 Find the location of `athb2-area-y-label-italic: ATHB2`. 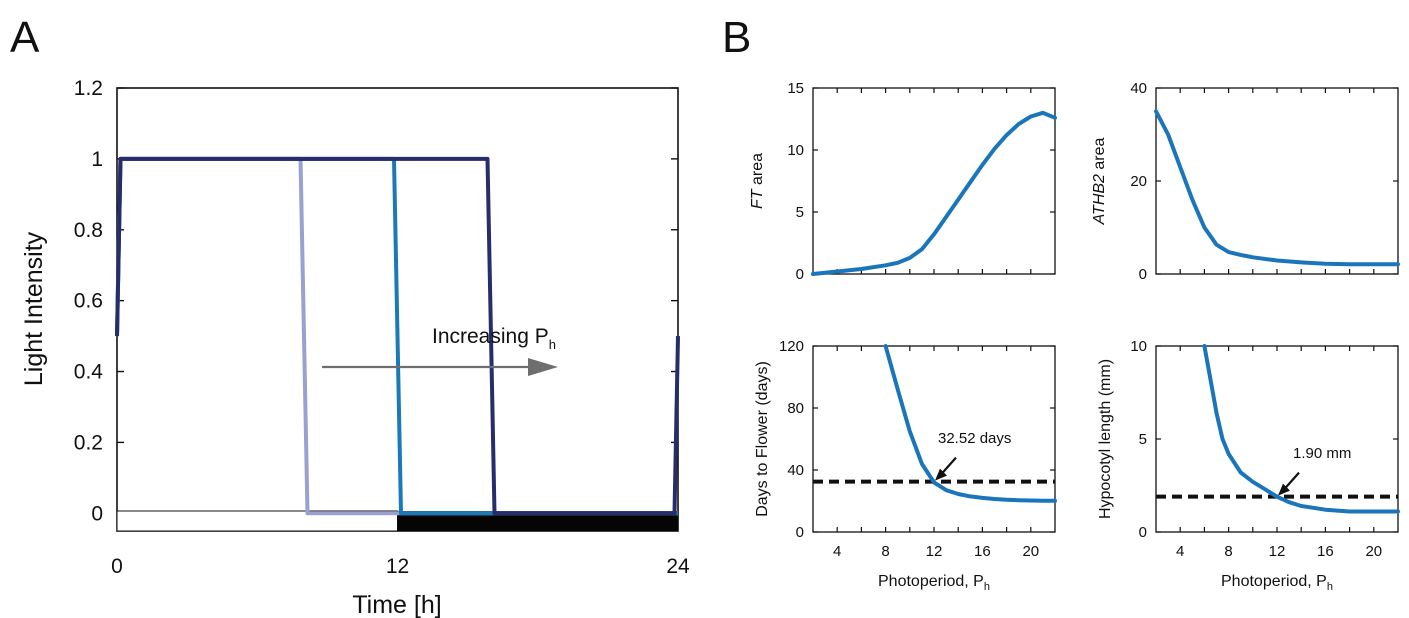

athb2-area-y-label-italic: ATHB2 is located at coordinates (1099, 199).